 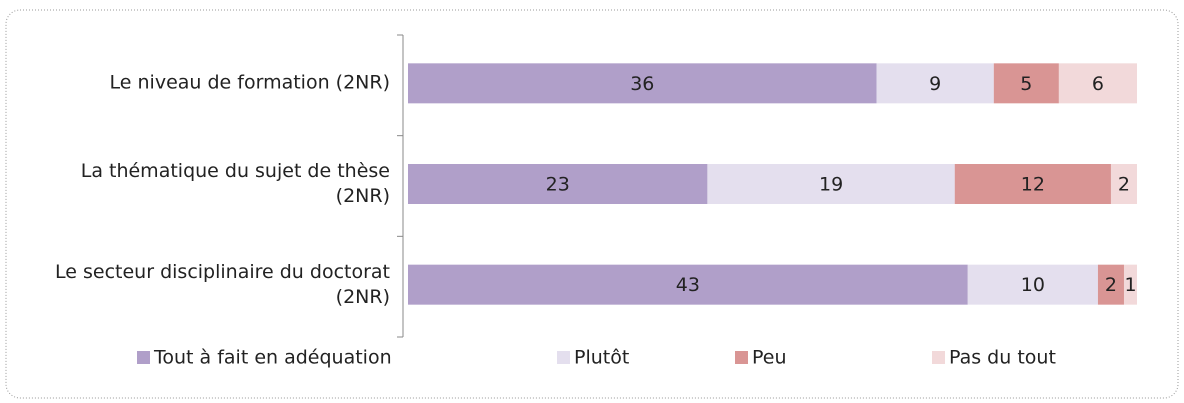 What do you see at coordinates (249, 82) in the screenshot?
I see `category-label: Le niveau de formation (2NR)` at bounding box center [249, 82].